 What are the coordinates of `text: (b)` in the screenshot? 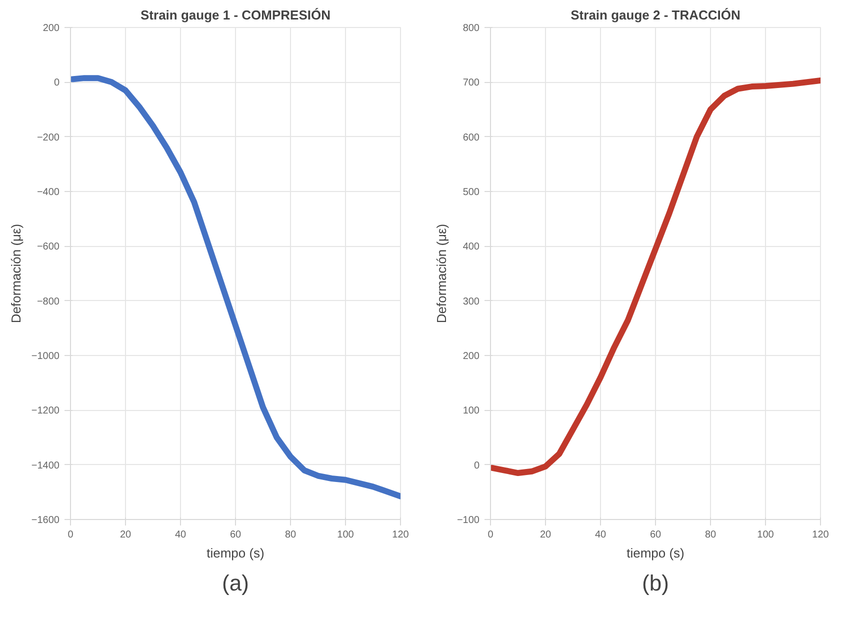 It's located at (655, 583).